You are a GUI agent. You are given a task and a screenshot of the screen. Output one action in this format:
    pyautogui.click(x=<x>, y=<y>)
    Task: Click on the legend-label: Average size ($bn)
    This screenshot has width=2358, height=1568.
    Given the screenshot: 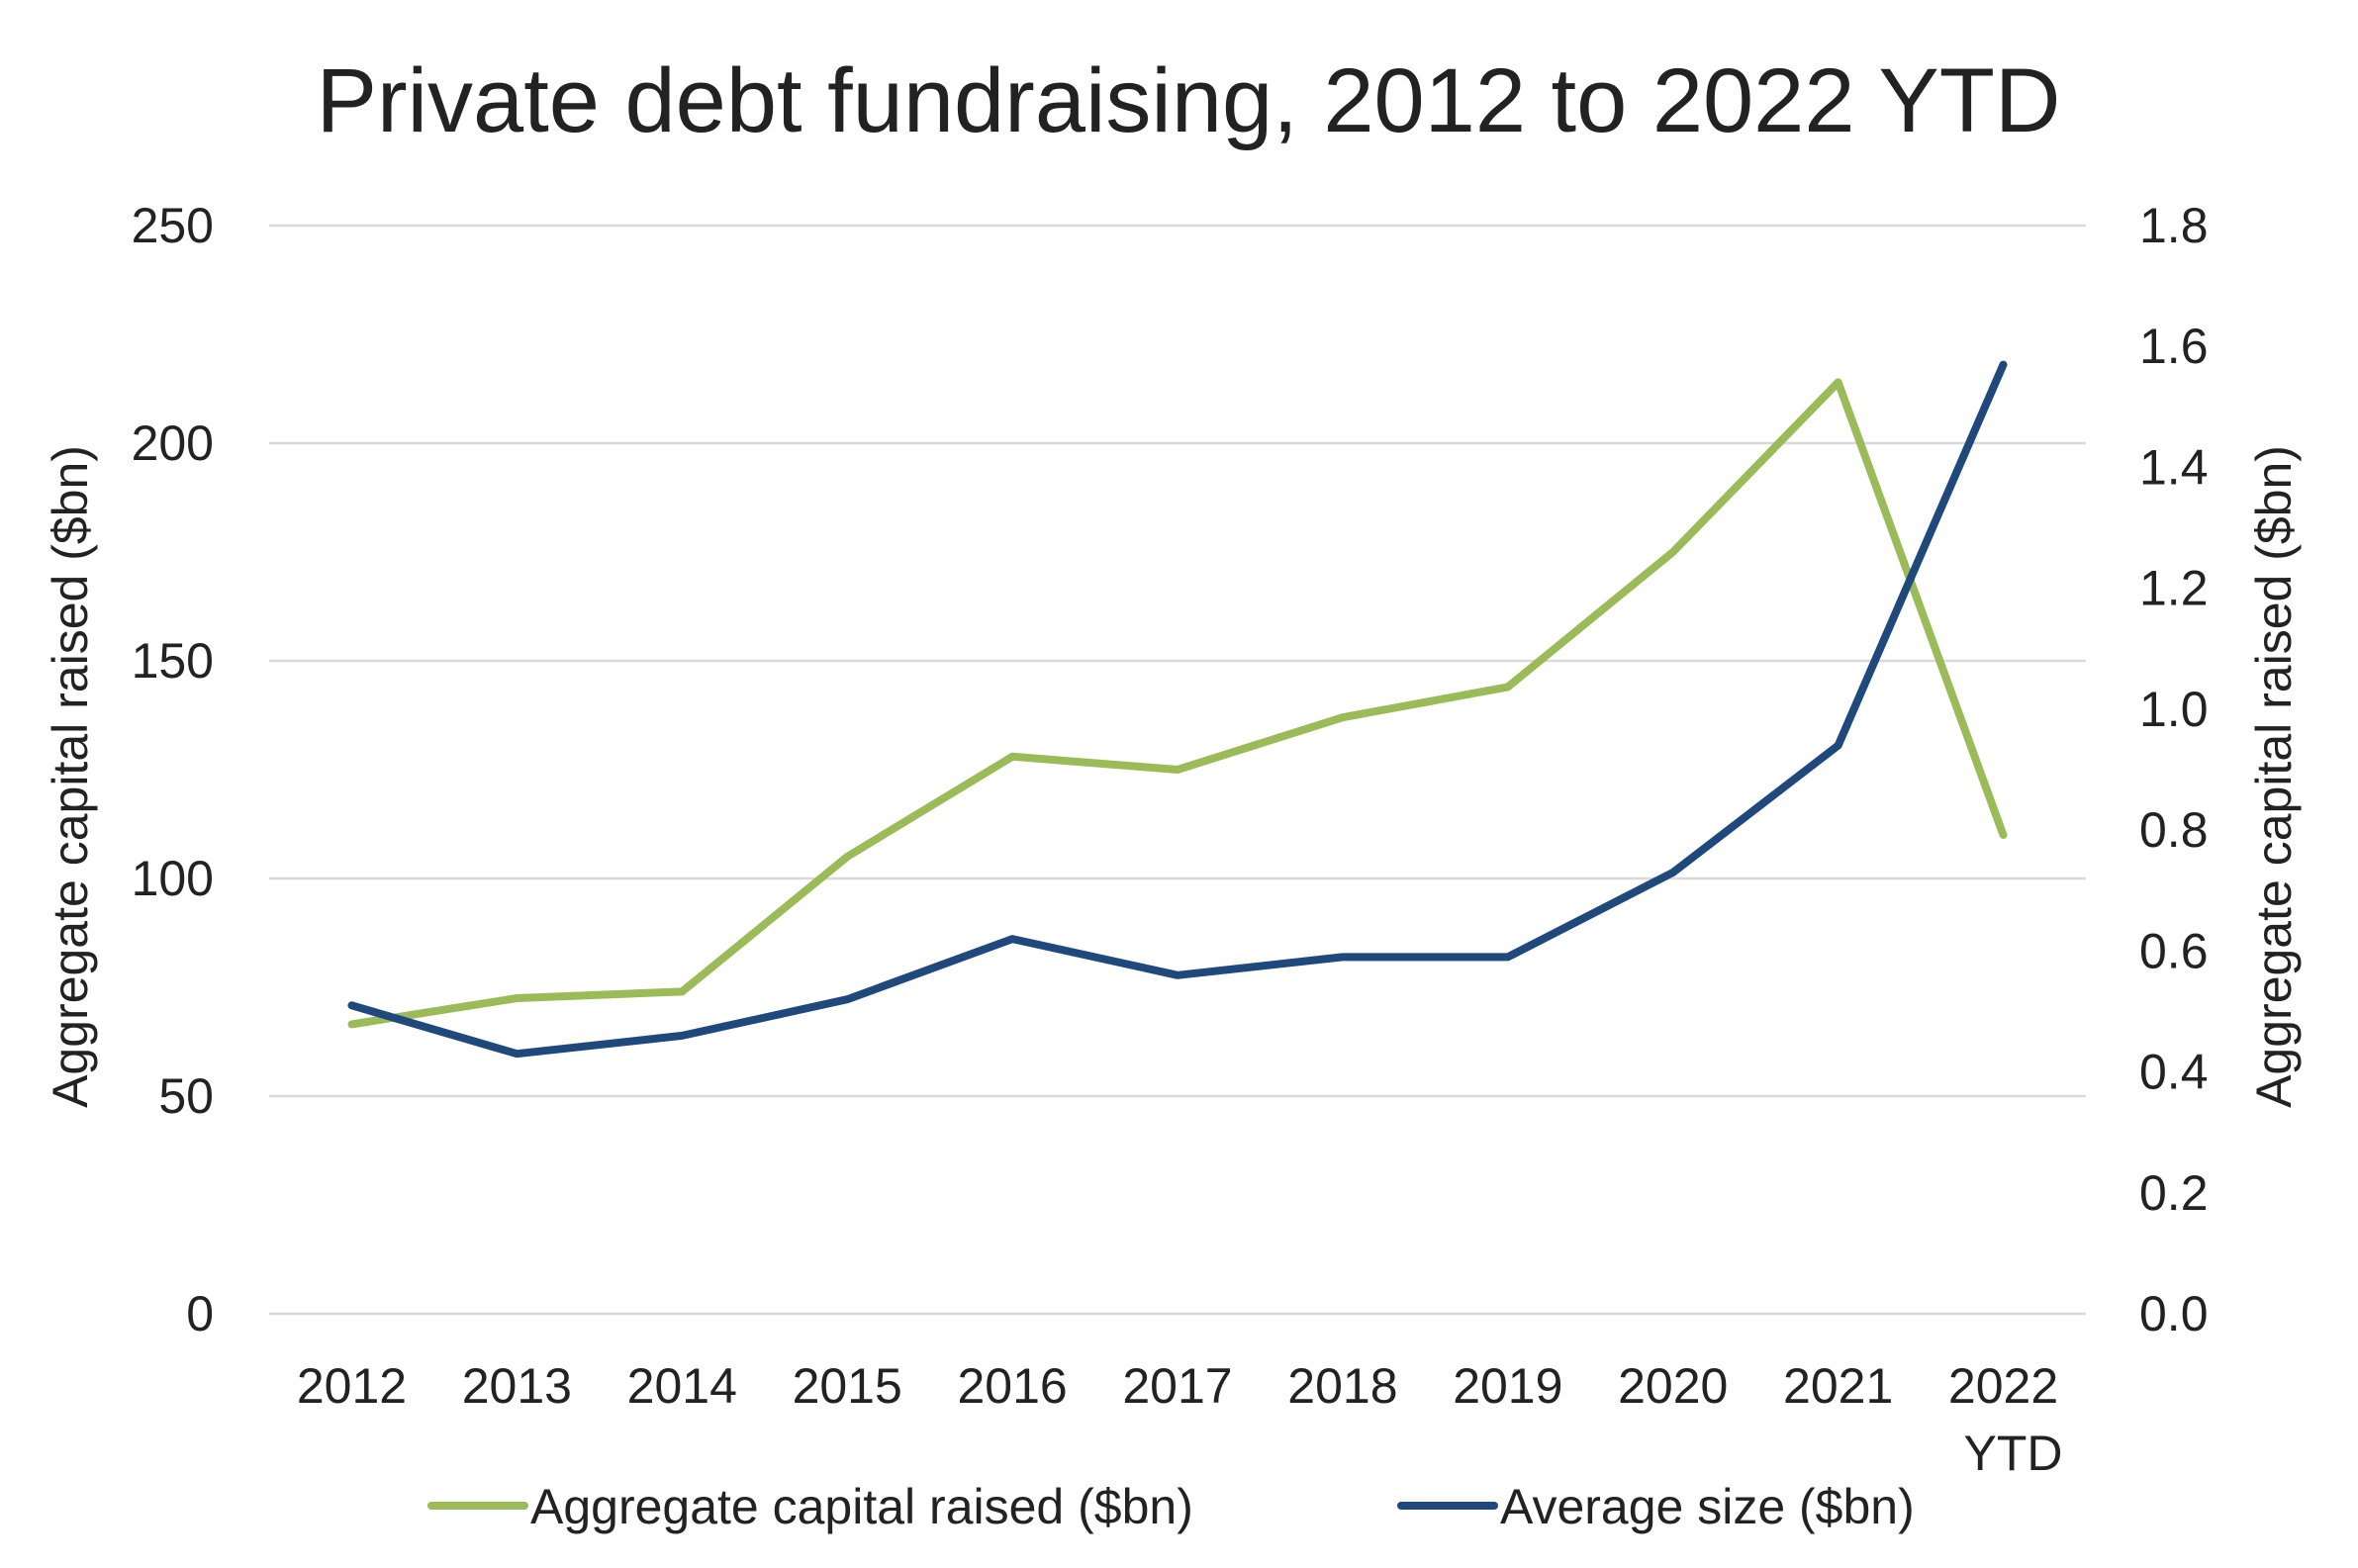 What is the action you would take?
    pyautogui.click(x=1708, y=1506)
    